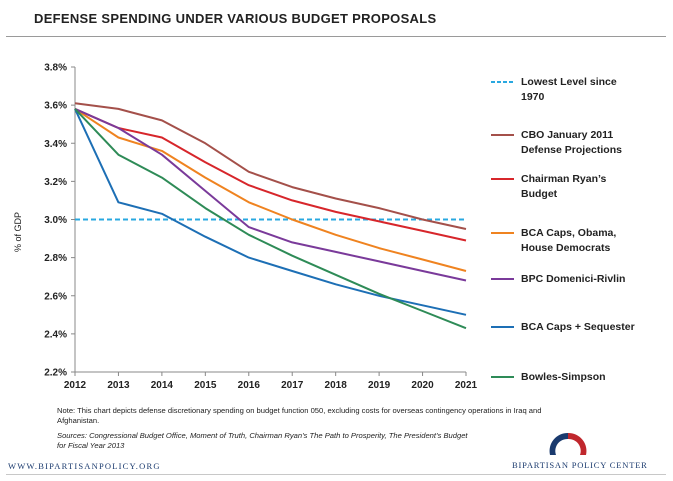  I want to click on y-tick-label: 3.6%, so click(55, 106).